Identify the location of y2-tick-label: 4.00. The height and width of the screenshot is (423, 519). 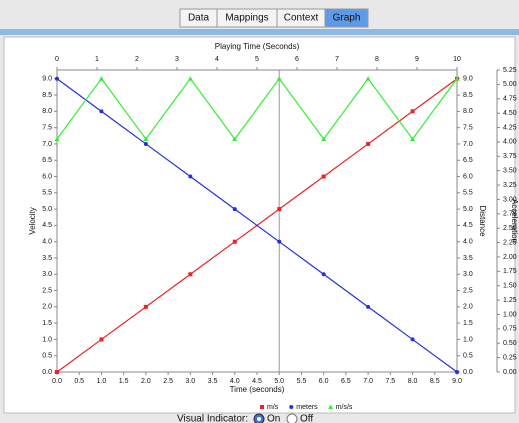
(510, 142).